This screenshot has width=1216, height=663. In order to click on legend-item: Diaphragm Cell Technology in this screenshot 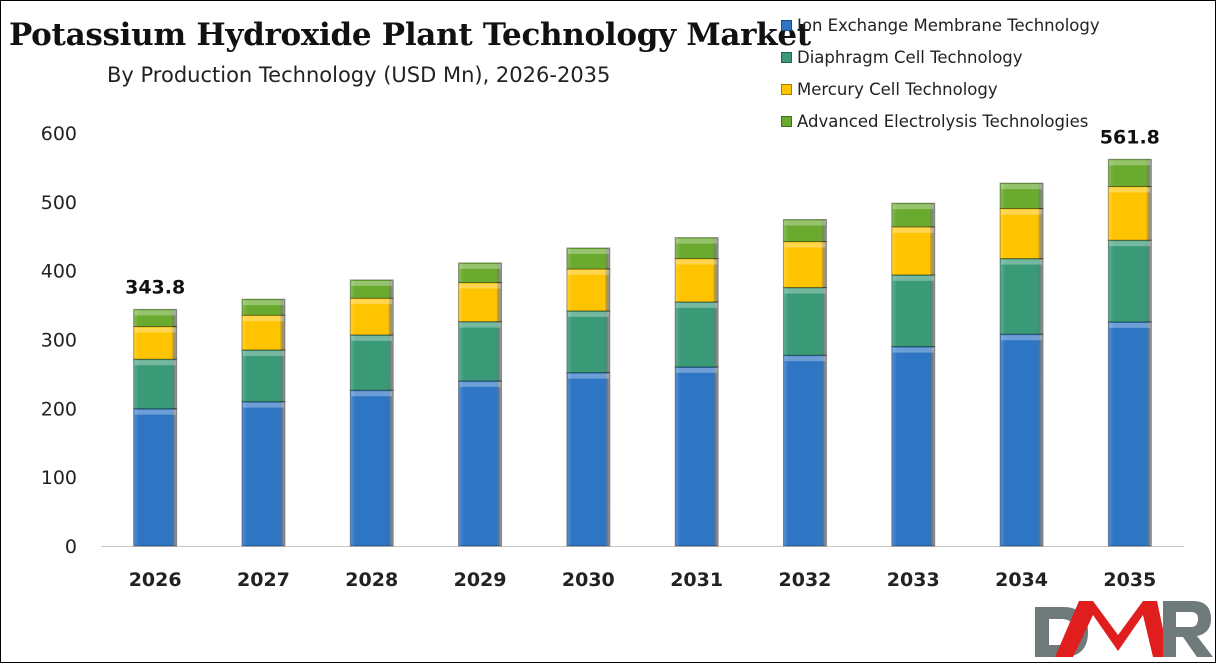, I will do `click(940, 57)`.